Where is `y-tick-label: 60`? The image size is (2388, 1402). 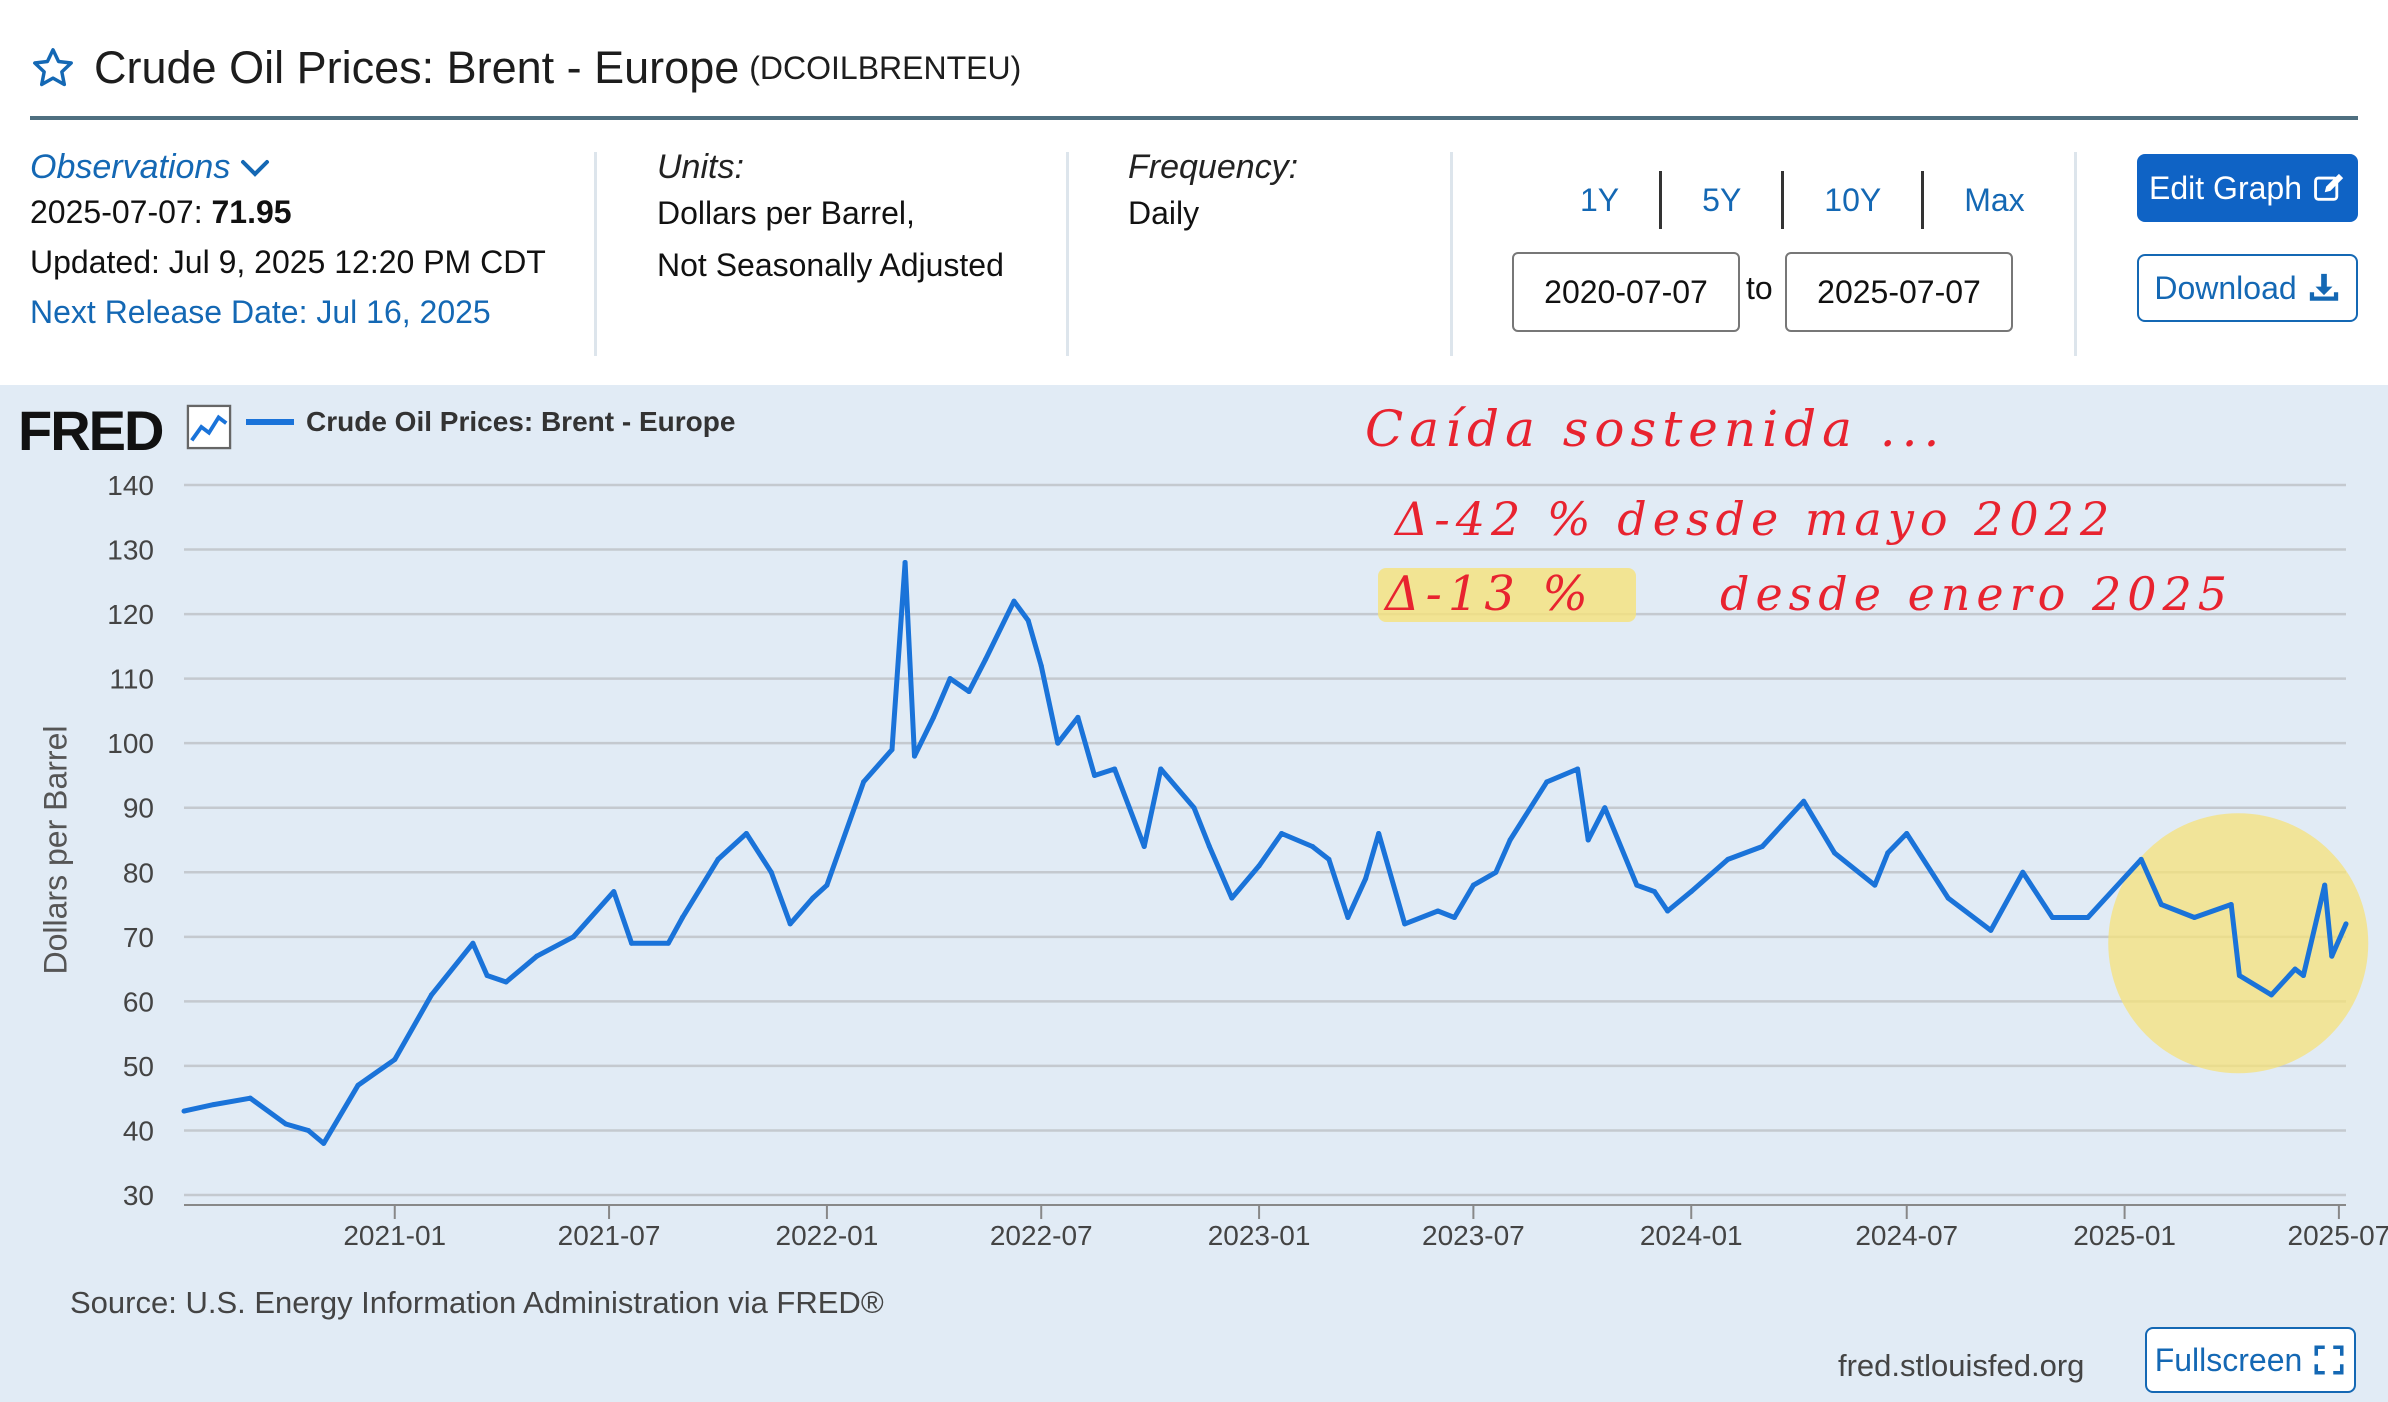
y-tick-label: 60 is located at coordinates (138, 1001).